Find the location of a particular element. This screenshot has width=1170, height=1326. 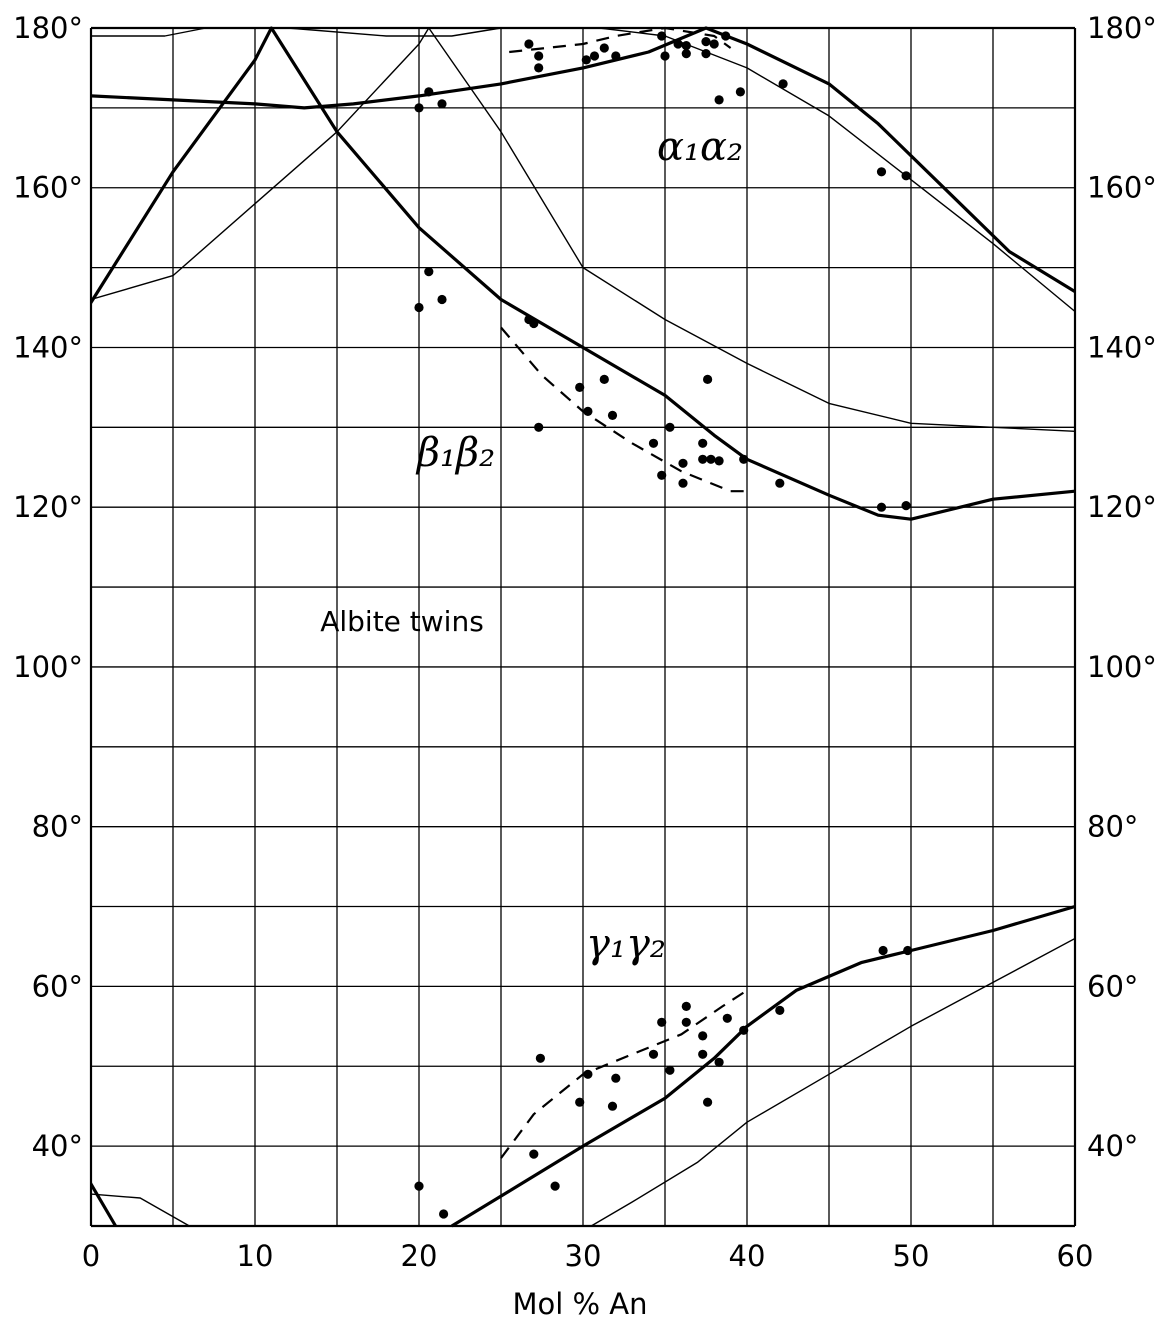

y-tick-label-right: 60° is located at coordinates (1112, 986).